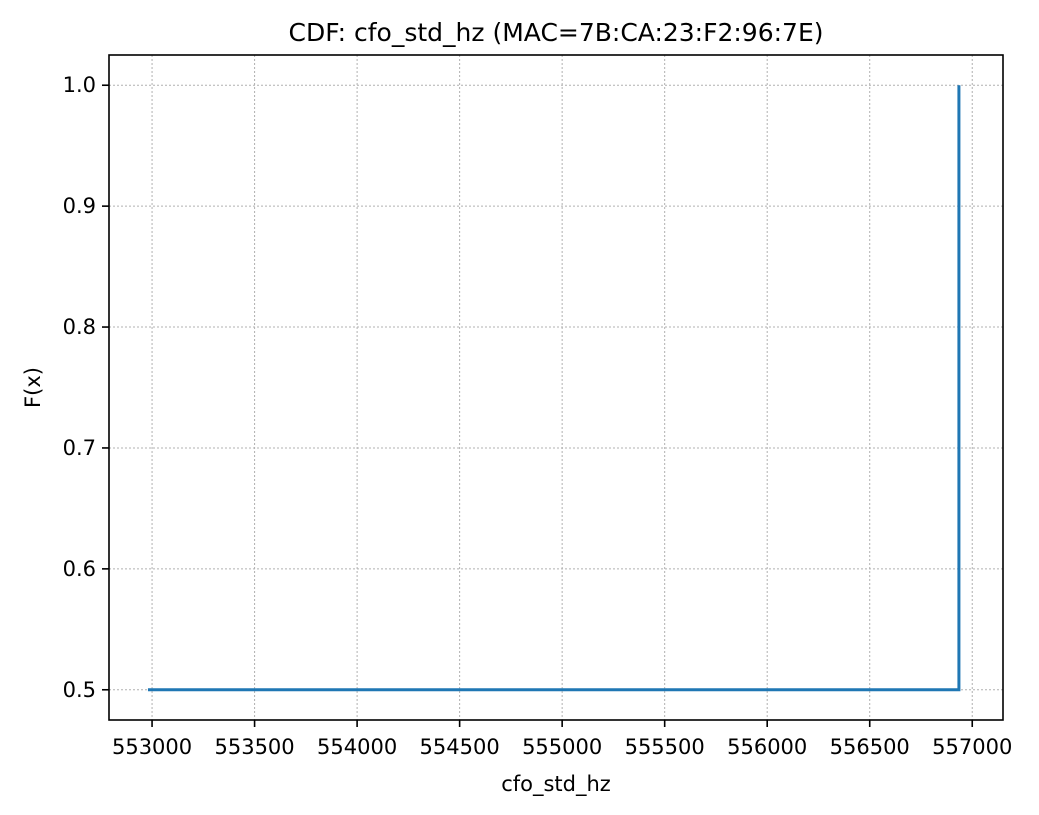  What do you see at coordinates (870, 747) in the screenshot?
I see `x-tick-label: 556500` at bounding box center [870, 747].